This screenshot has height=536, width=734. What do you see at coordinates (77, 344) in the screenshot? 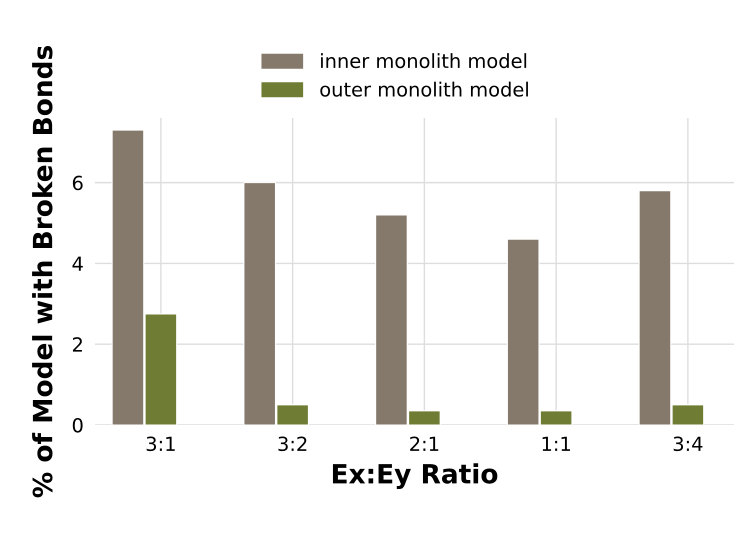
I see `y-tick-label: 2` at bounding box center [77, 344].